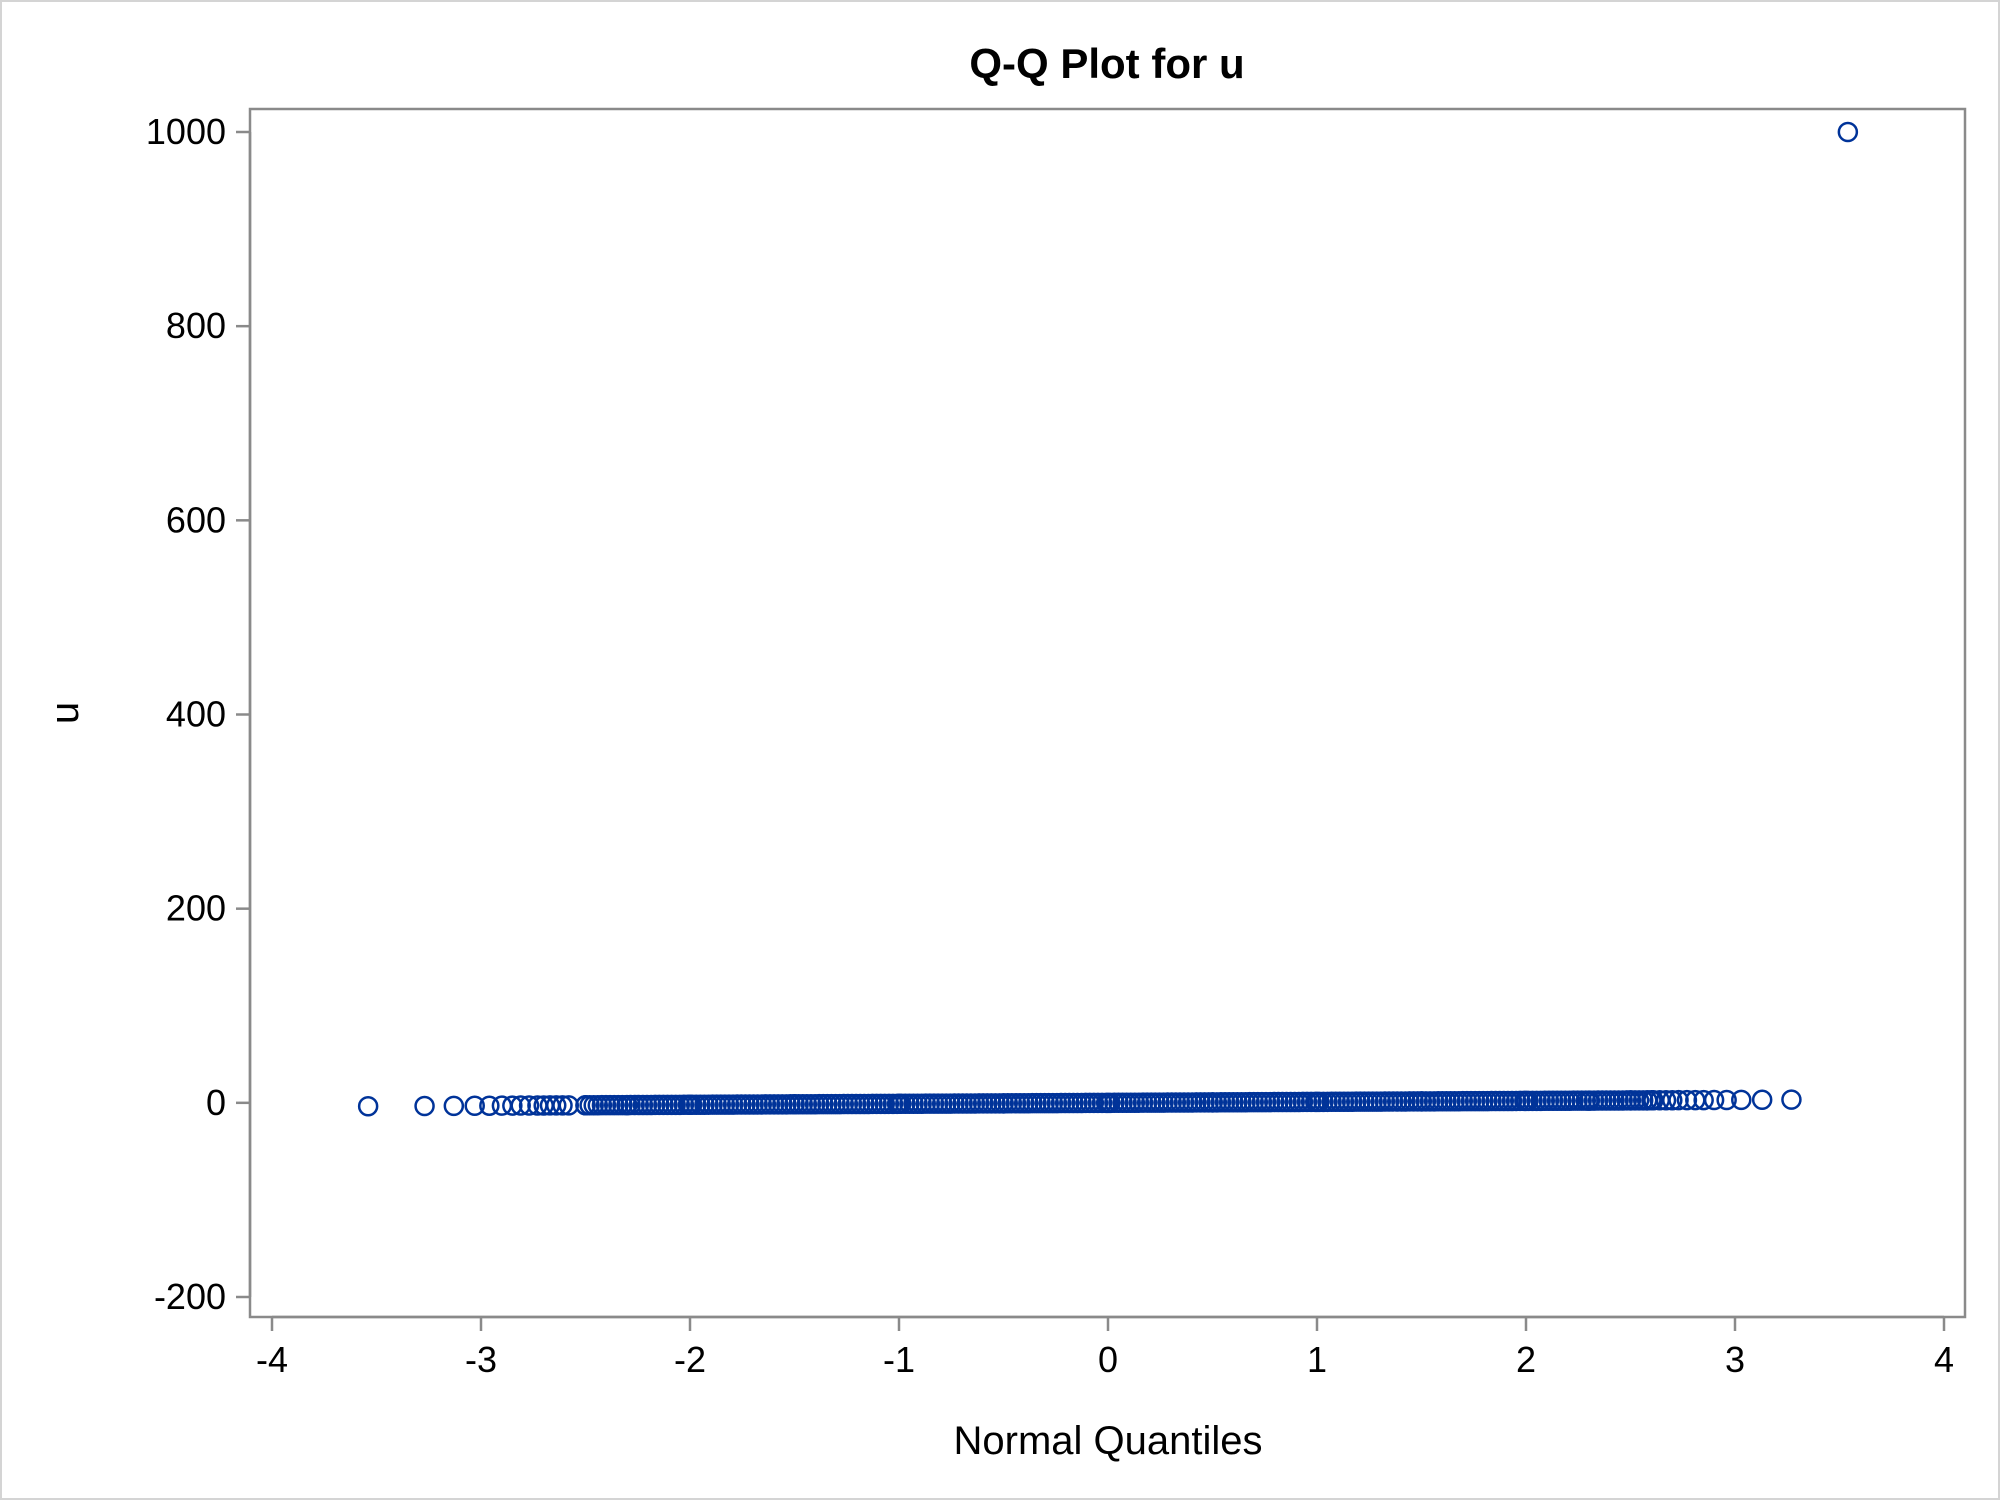 This screenshot has width=2000, height=1502. I want to click on y-tick-label: -200, so click(190, 1296).